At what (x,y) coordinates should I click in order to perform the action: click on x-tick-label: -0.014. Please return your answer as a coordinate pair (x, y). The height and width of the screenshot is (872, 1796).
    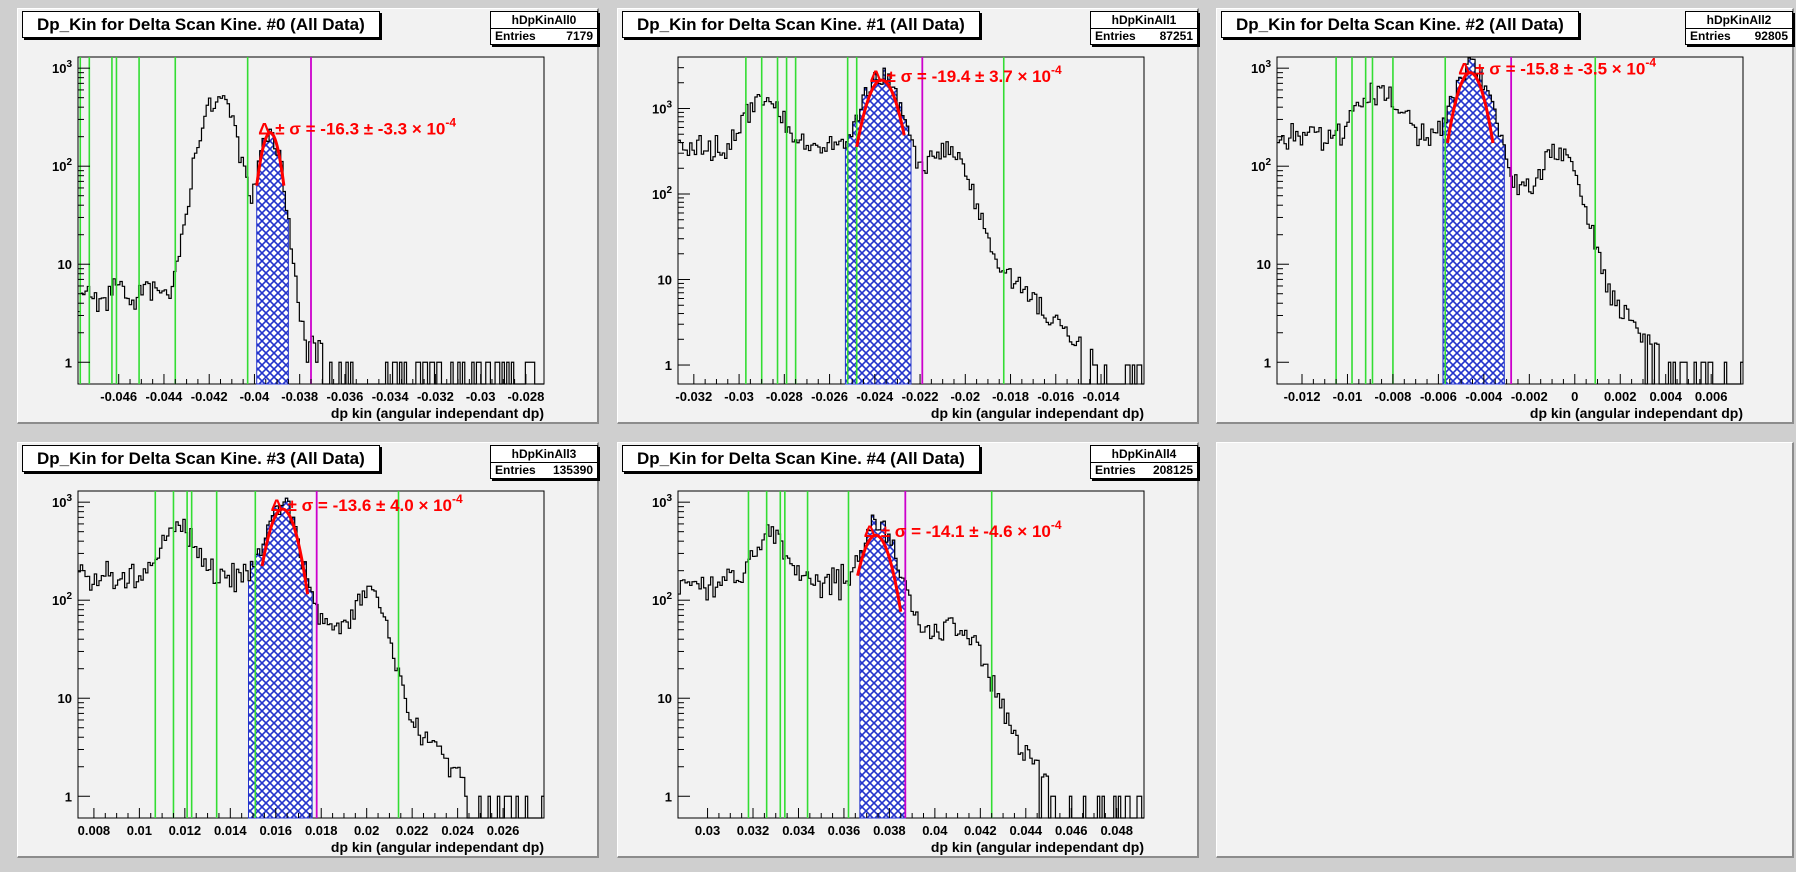
    Looking at the image, I should click on (1102, 396).